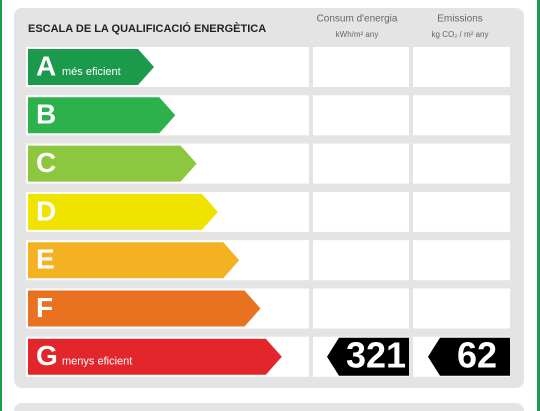  I want to click on value-text: 321, so click(376, 354).